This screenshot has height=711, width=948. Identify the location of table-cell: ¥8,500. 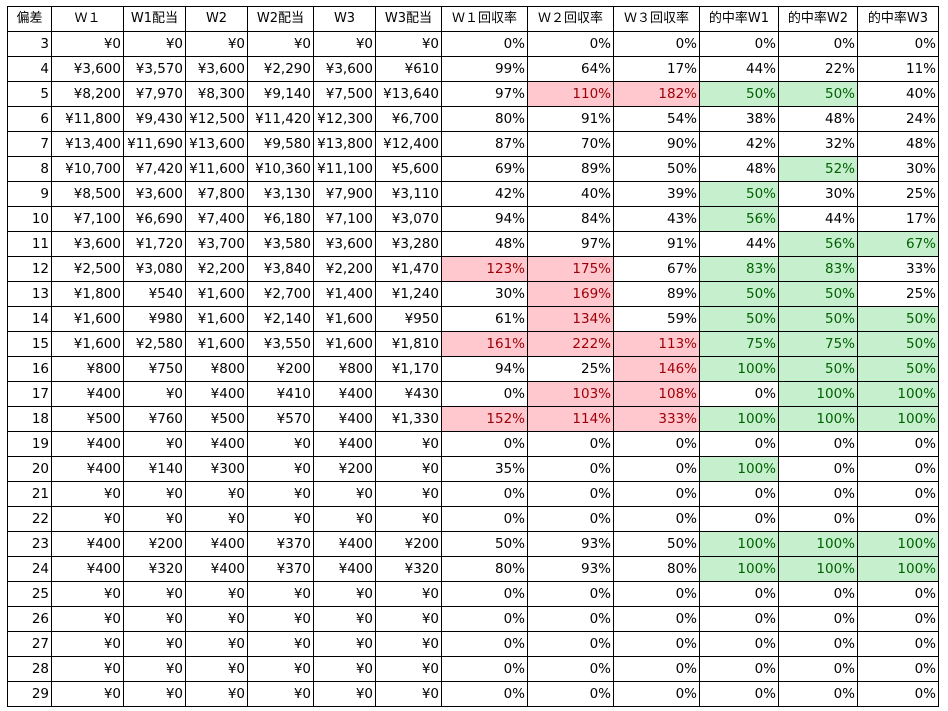
(87, 194).